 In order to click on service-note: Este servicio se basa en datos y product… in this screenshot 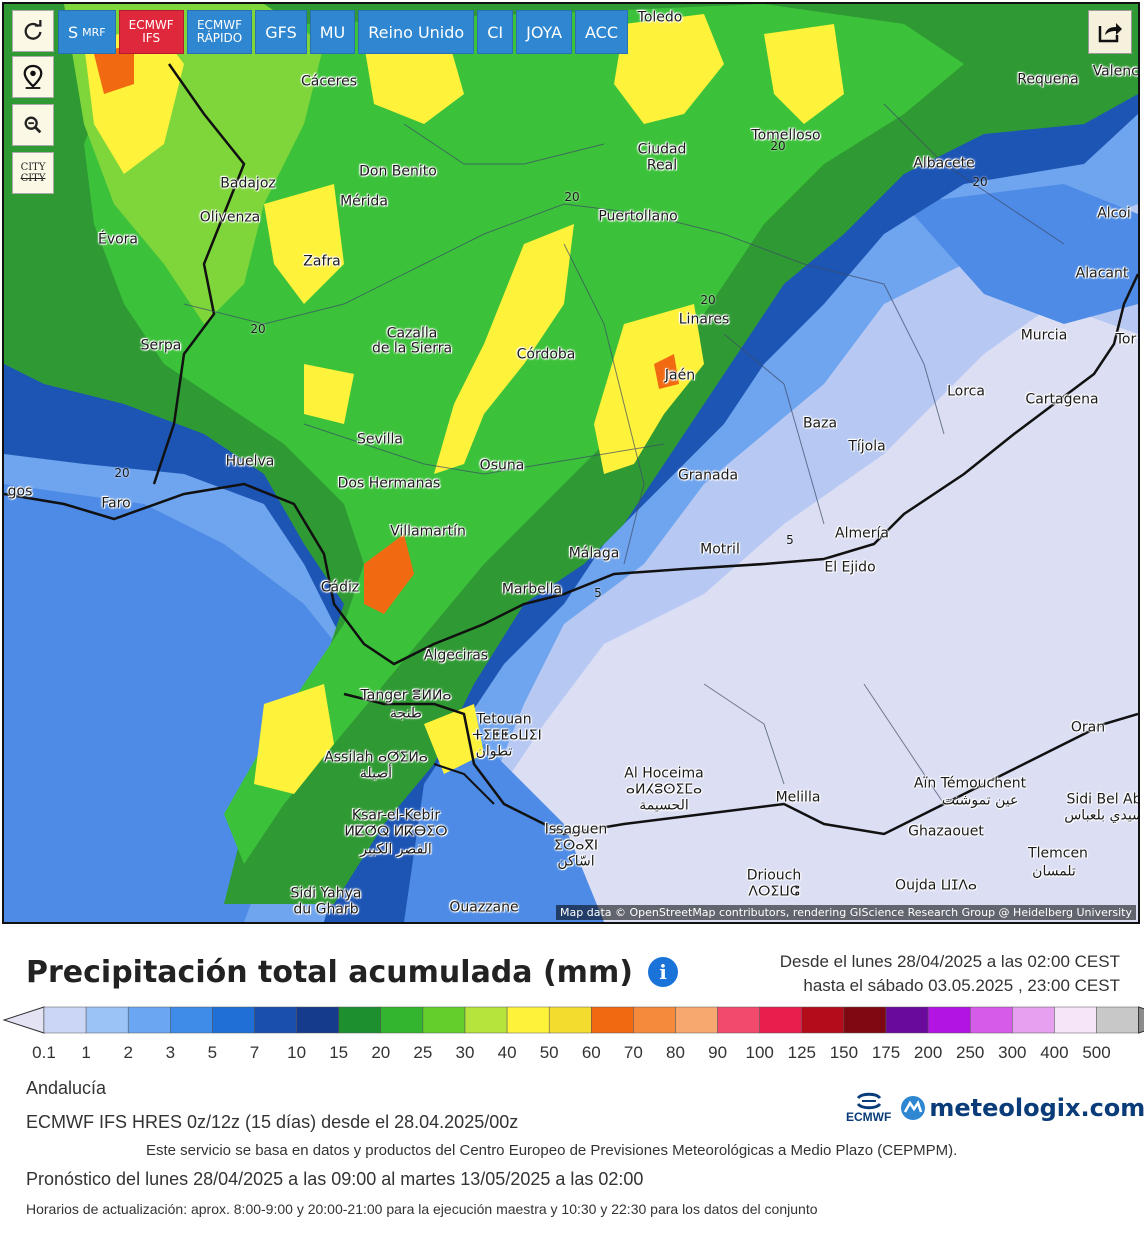, I will do `click(552, 1150)`.